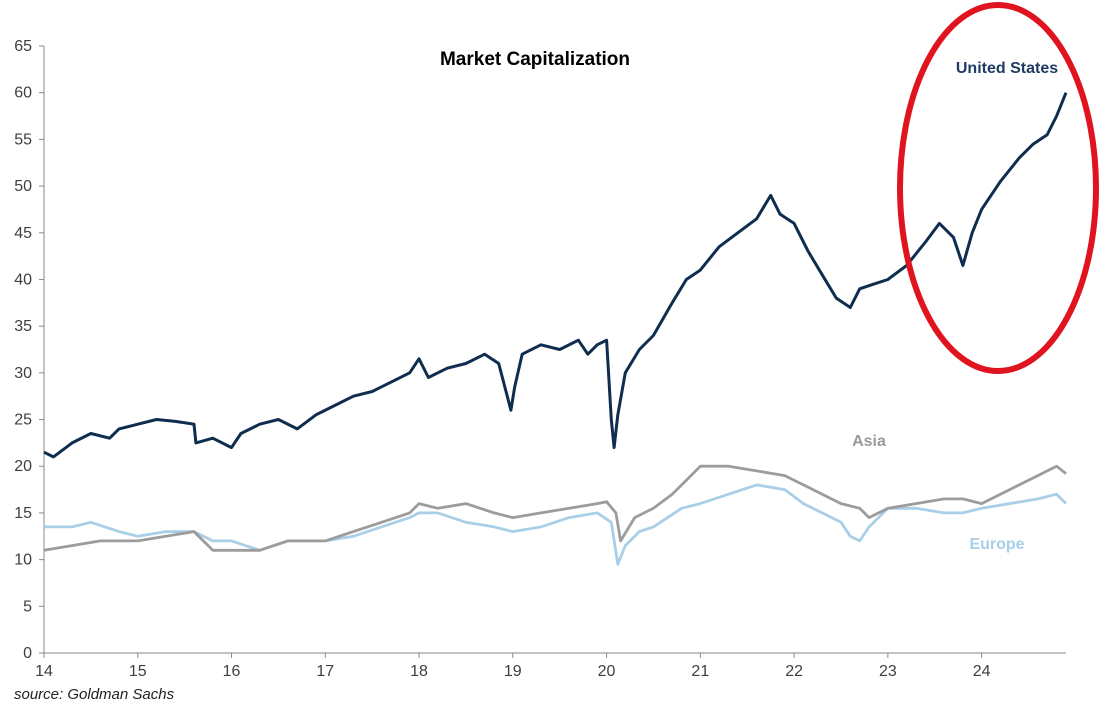 The image size is (1108, 704). I want to click on y-tick-label: 0, so click(27, 653).